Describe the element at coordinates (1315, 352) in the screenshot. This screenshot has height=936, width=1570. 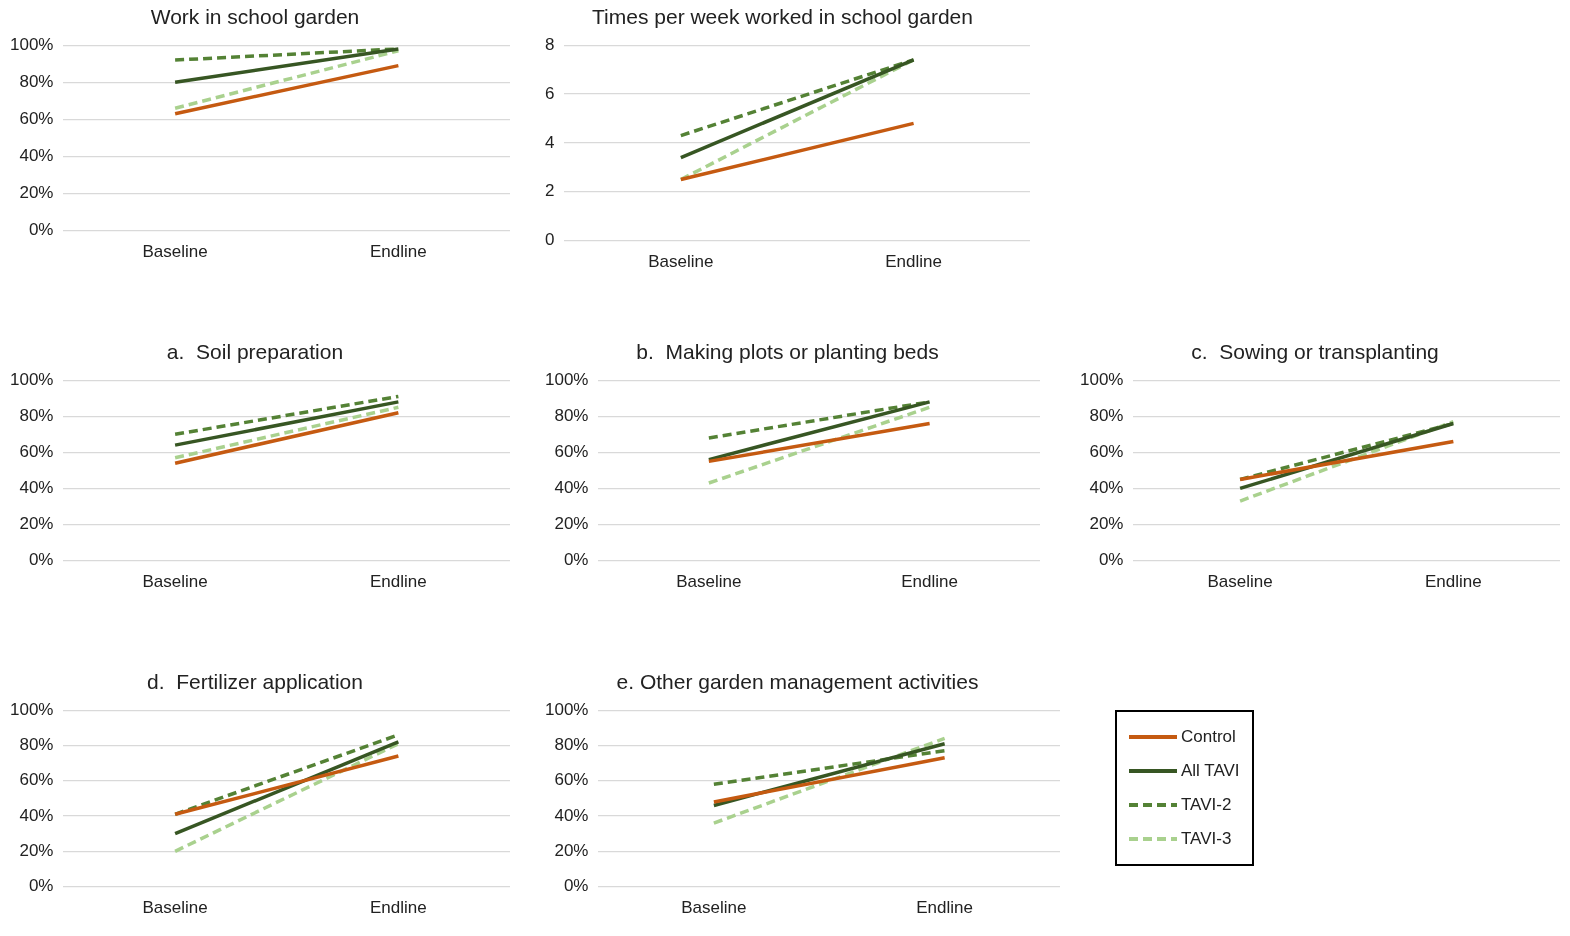
I see `chart-title: c. Sowing or transplanting` at that location.